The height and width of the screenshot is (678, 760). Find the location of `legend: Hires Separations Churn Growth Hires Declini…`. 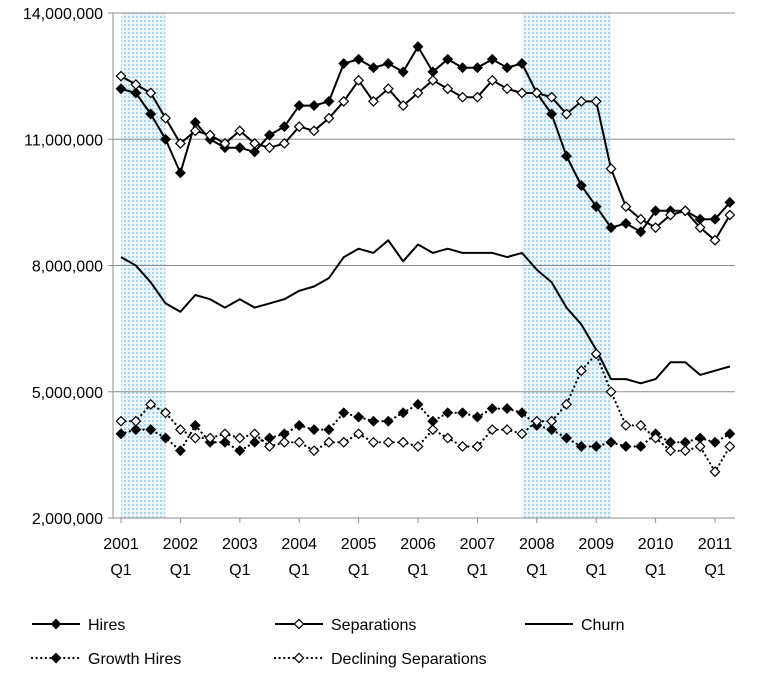

legend: Hires Separations Churn Growth Hires Declini… is located at coordinates (327, 642).